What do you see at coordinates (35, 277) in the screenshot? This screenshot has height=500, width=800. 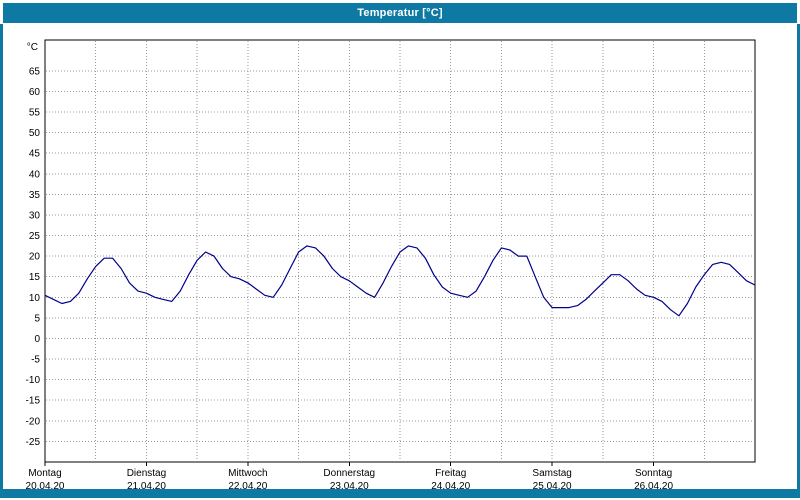 I see `y-axis-tick-label: 15` at bounding box center [35, 277].